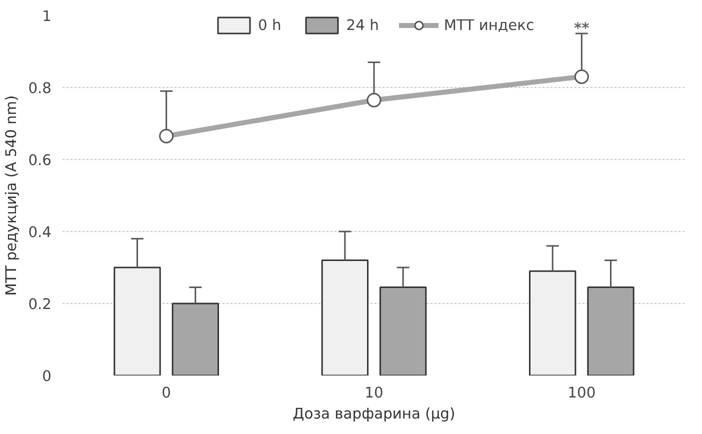  I want to click on annotation: **, so click(582, 29).